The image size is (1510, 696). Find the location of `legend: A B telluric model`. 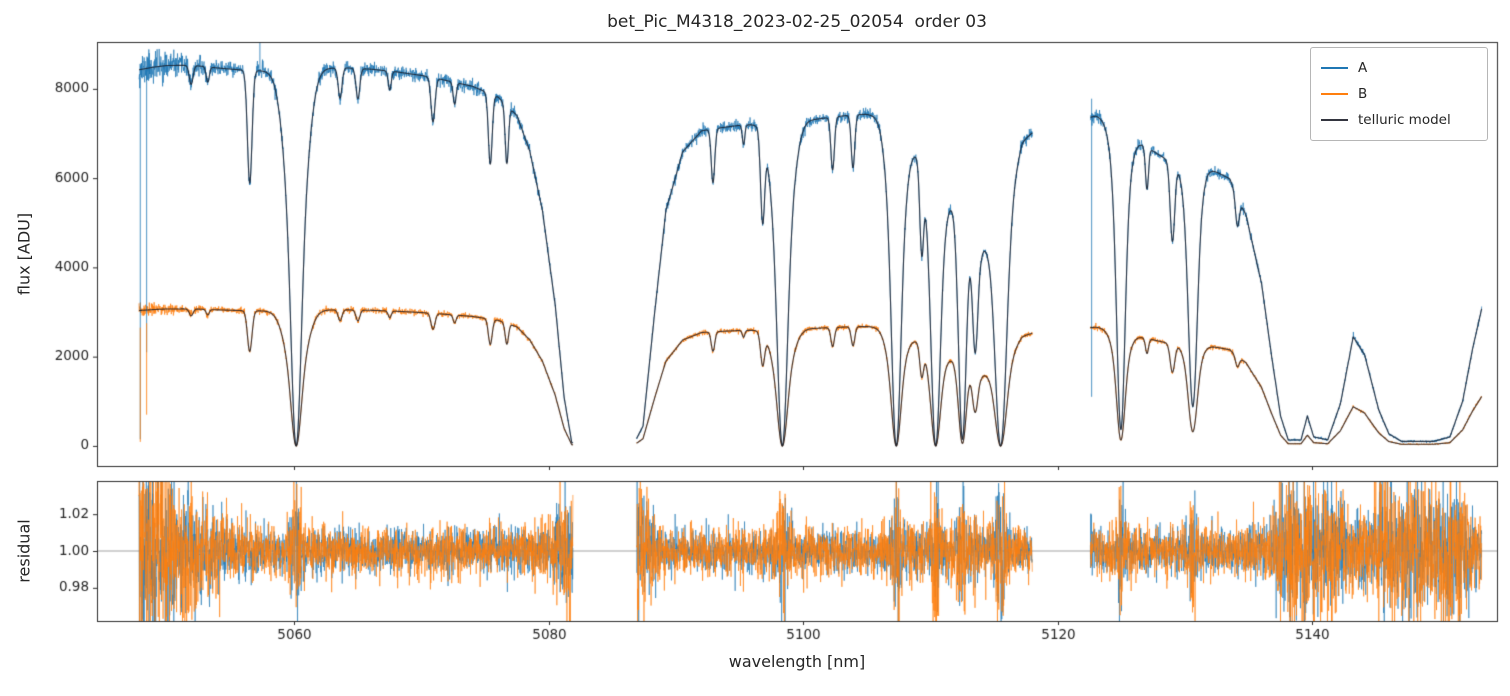

legend: A B telluric model is located at coordinates (1399, 94).